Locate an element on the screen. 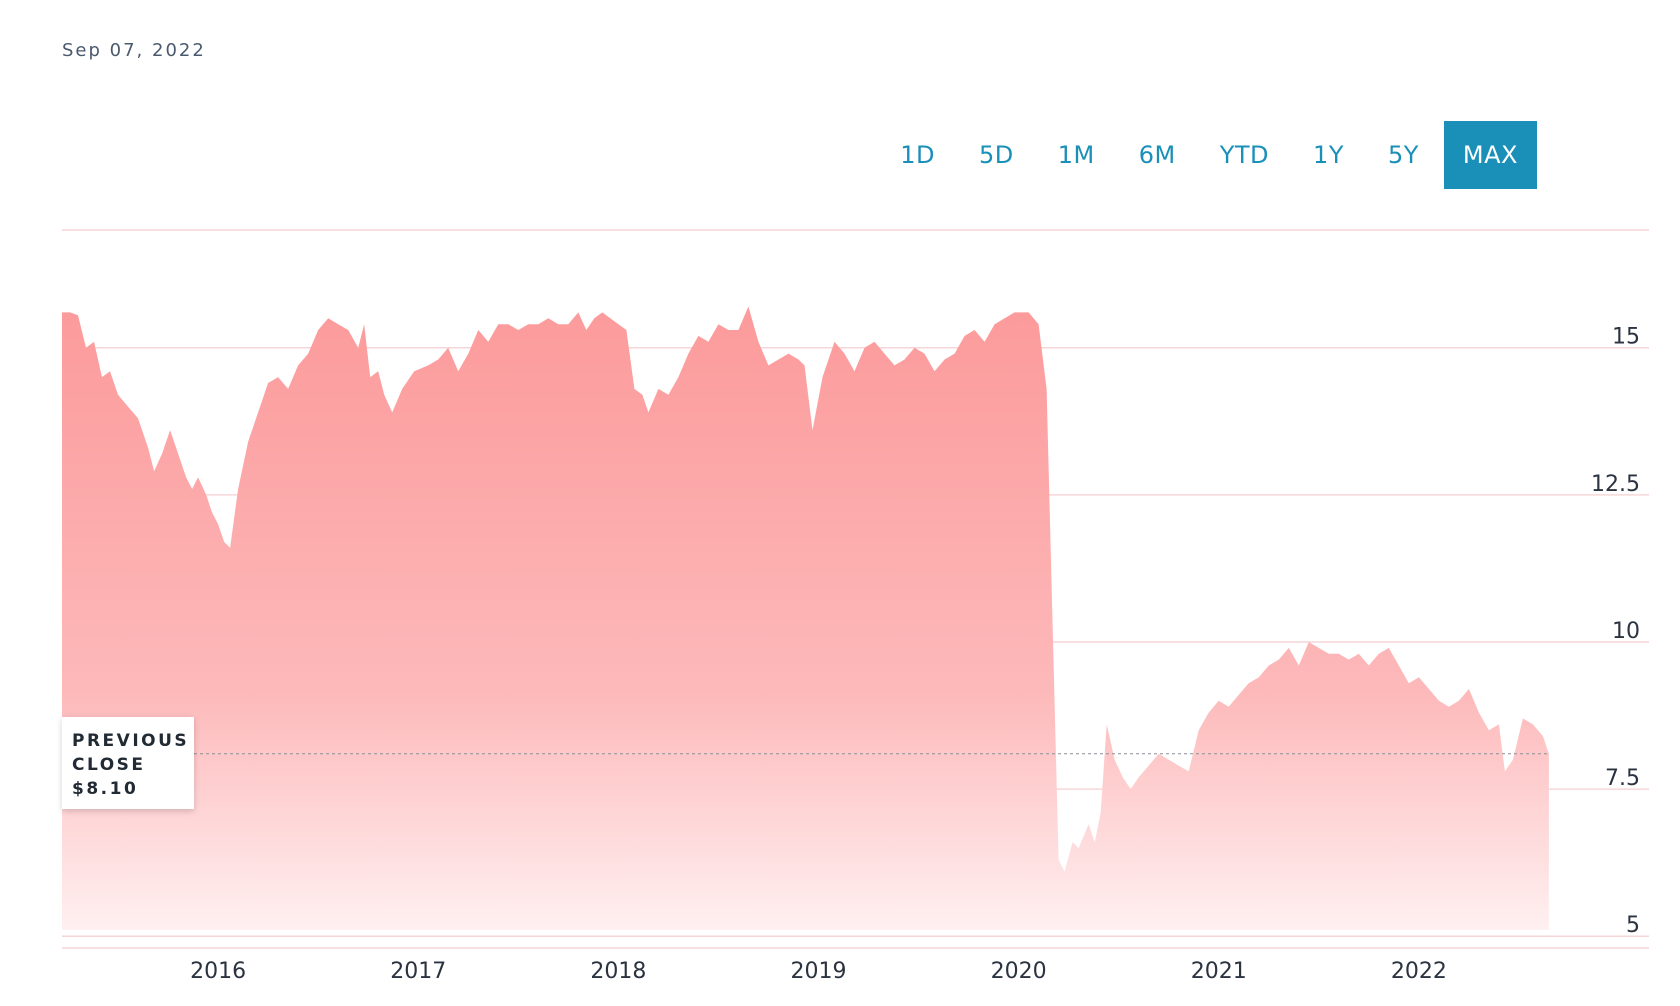 Image resolution: width=1680 pixels, height=1006 pixels. chart-date: Sep 07, 2022 is located at coordinates (134, 50).